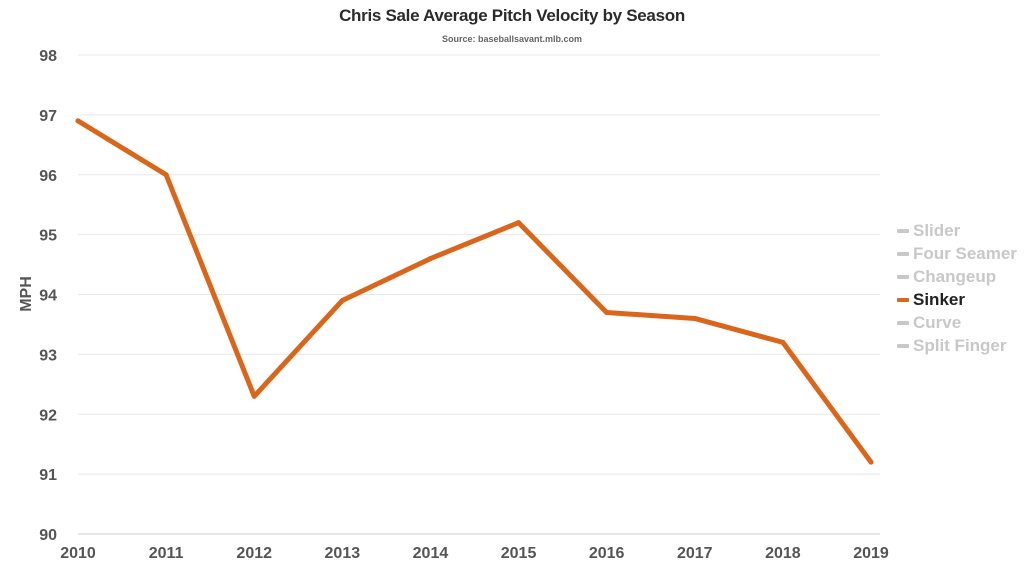 The image size is (1024, 576). Describe the element at coordinates (783, 553) in the screenshot. I see `x-tick-label: 2018` at that location.